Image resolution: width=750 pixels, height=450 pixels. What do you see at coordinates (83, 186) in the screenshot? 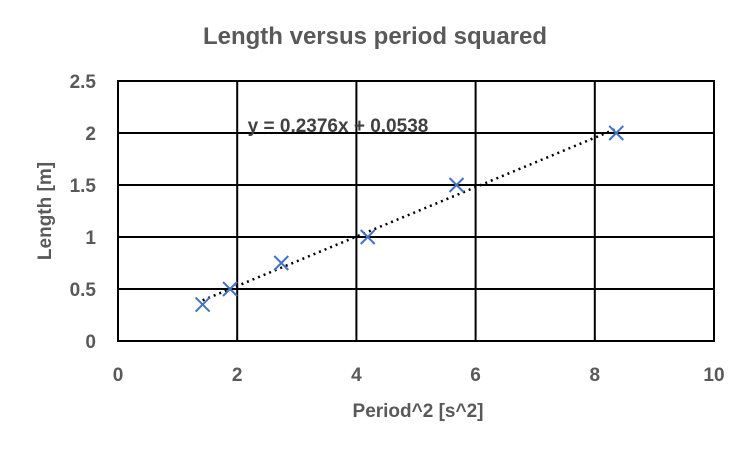
I see `y-tick-label: 1.5` at bounding box center [83, 186].